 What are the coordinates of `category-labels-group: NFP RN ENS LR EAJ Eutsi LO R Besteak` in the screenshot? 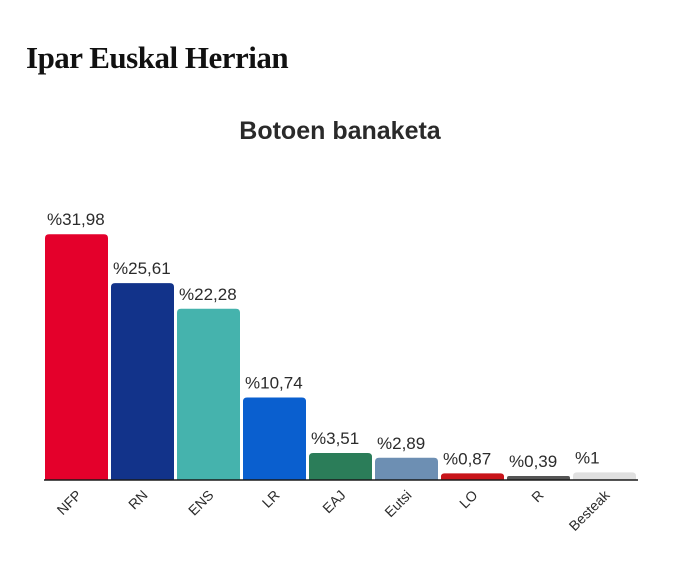 It's located at (334, 510).